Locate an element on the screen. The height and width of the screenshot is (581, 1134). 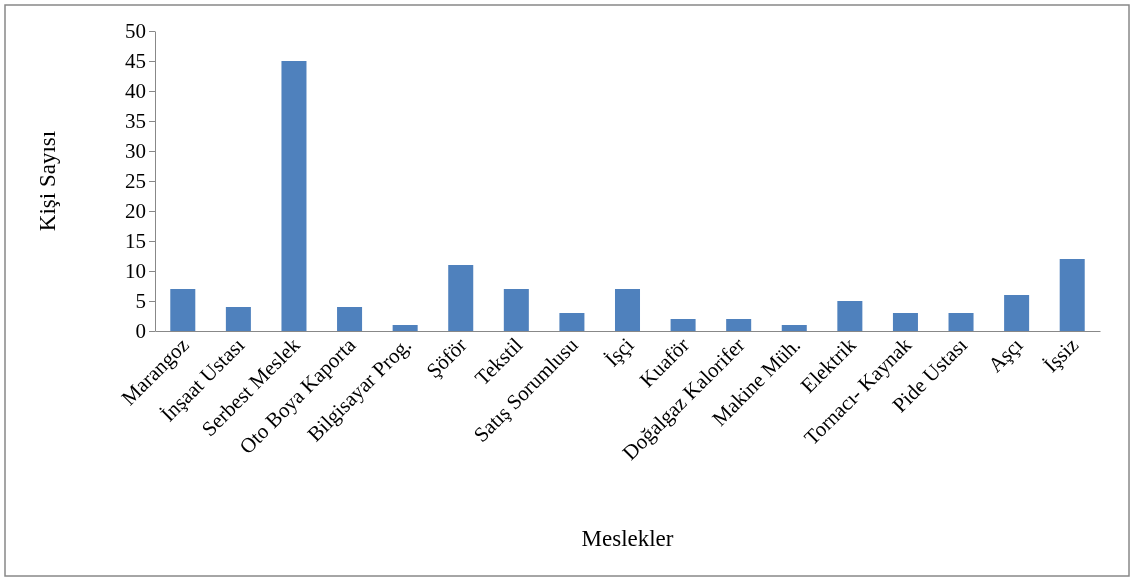
y-tick-label: 20 is located at coordinates (135, 211).